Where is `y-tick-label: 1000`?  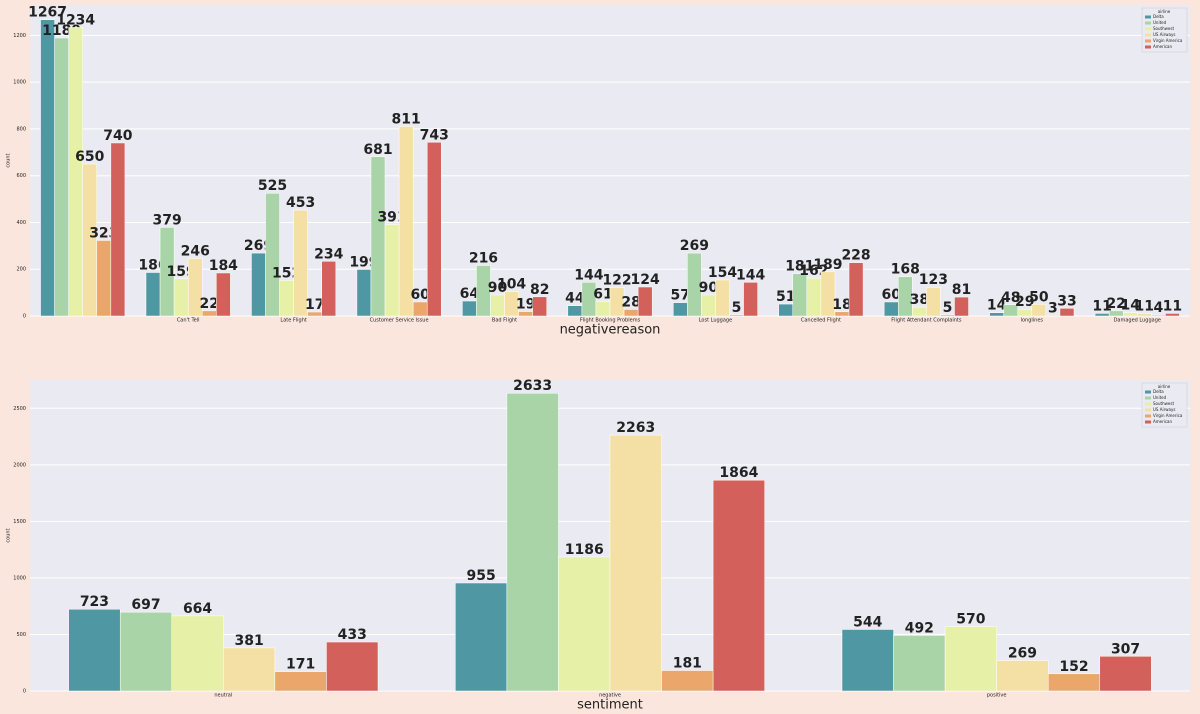
y-tick-label: 1000 is located at coordinates (19, 83).